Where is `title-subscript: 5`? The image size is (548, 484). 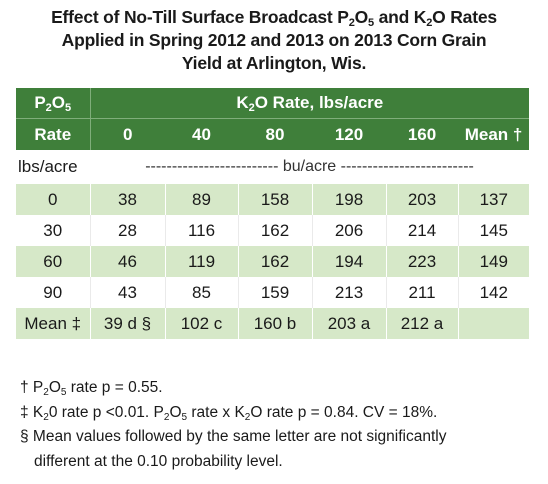
title-subscript: 5 is located at coordinates (371, 23).